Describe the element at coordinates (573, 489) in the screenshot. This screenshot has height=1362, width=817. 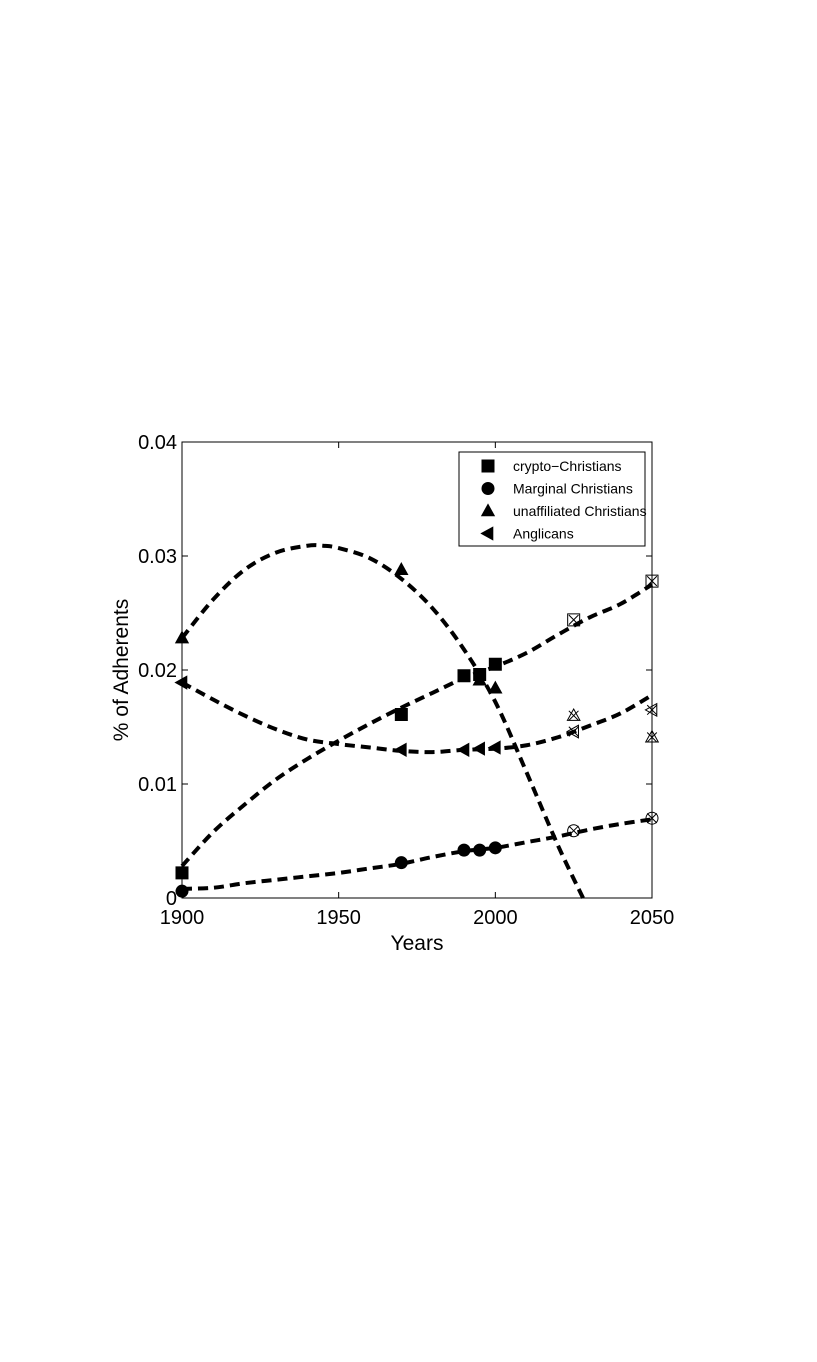
I see `legend-label: Marginal Christians` at that location.